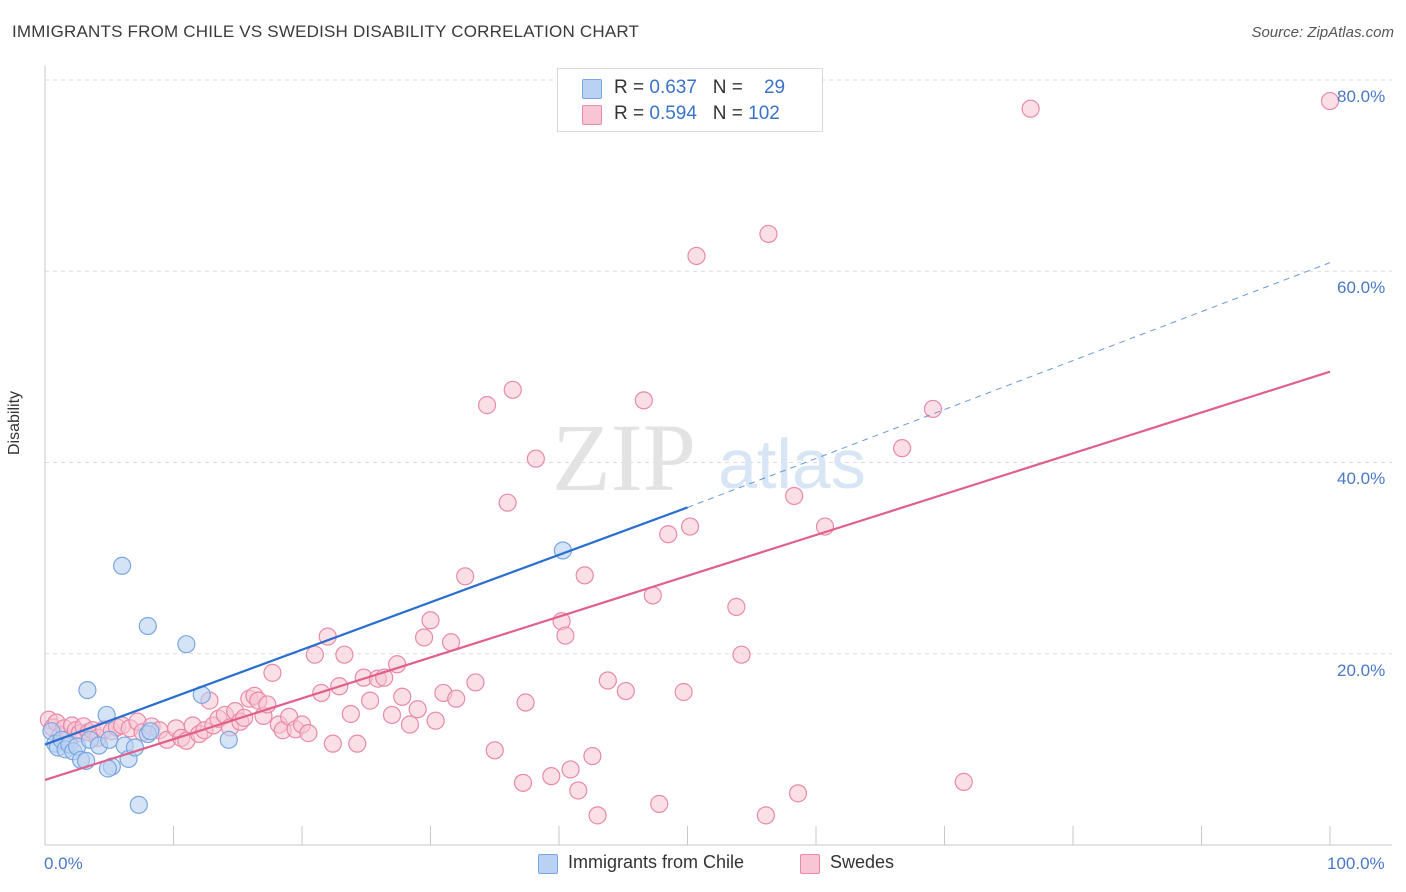  I want to click on source-label: Source: ZipAtlas.com, so click(1322, 32).